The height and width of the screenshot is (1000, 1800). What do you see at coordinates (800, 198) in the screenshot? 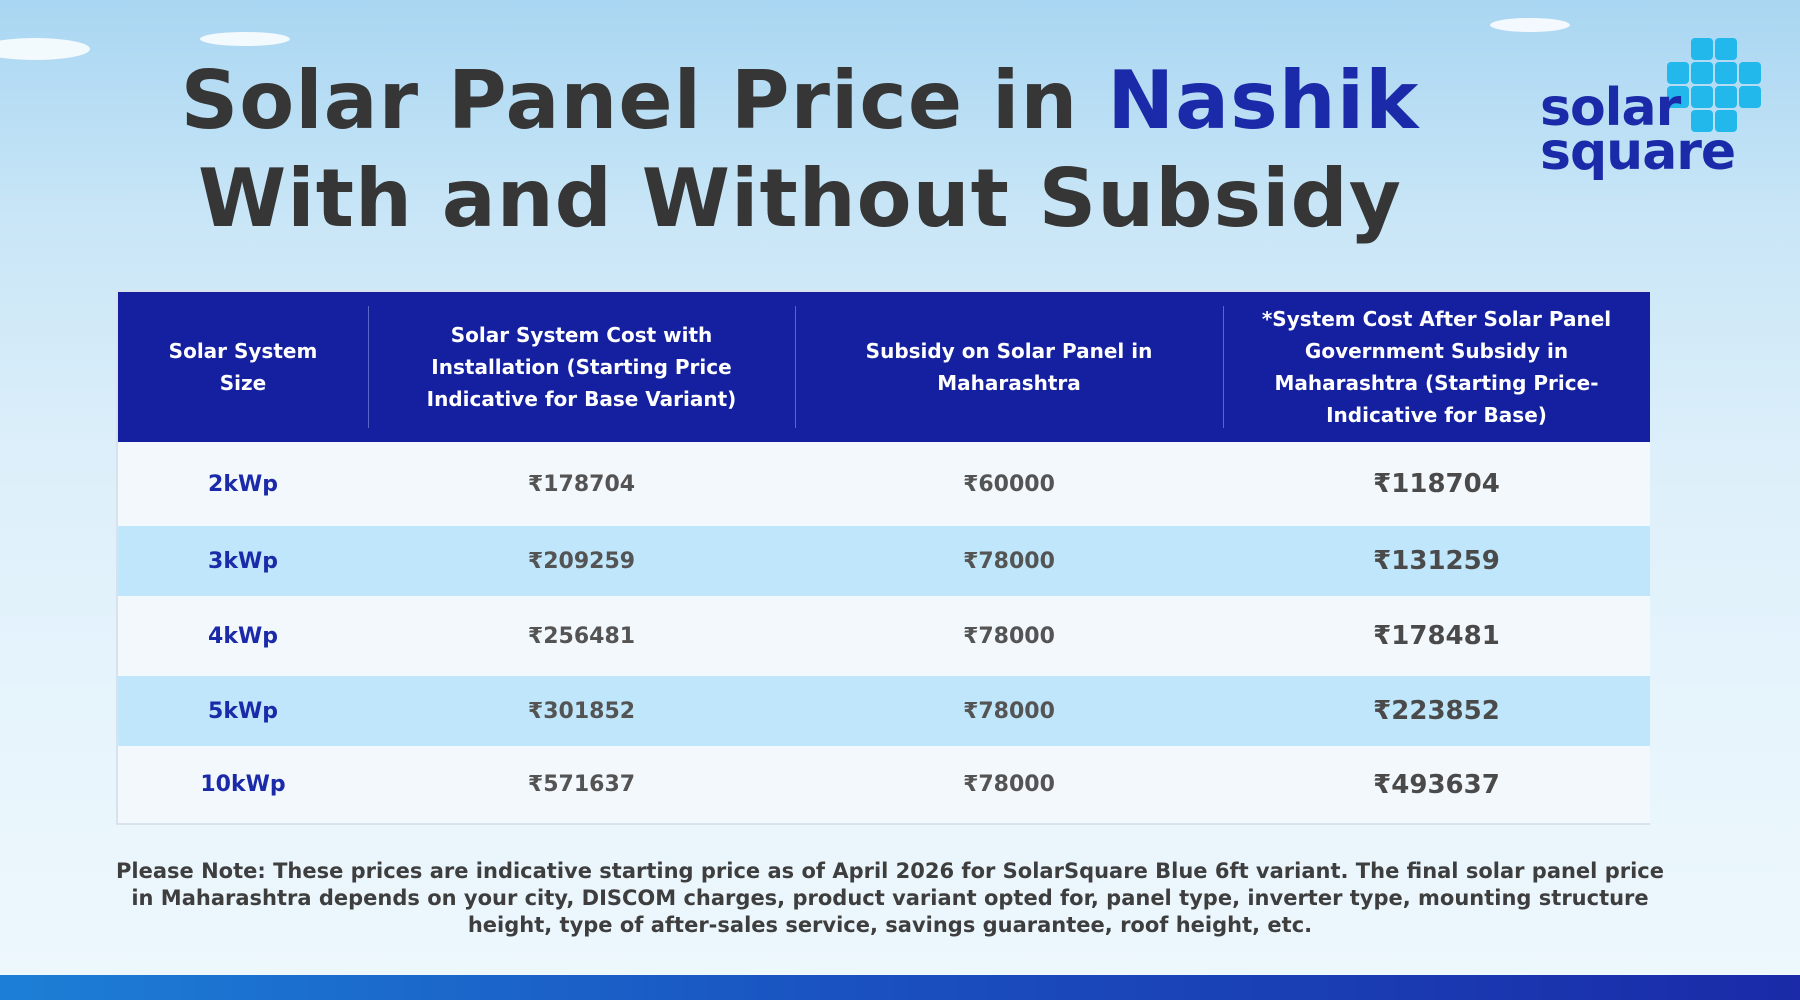
I see `title-line-2: With and Without Subsidy` at bounding box center [800, 198].